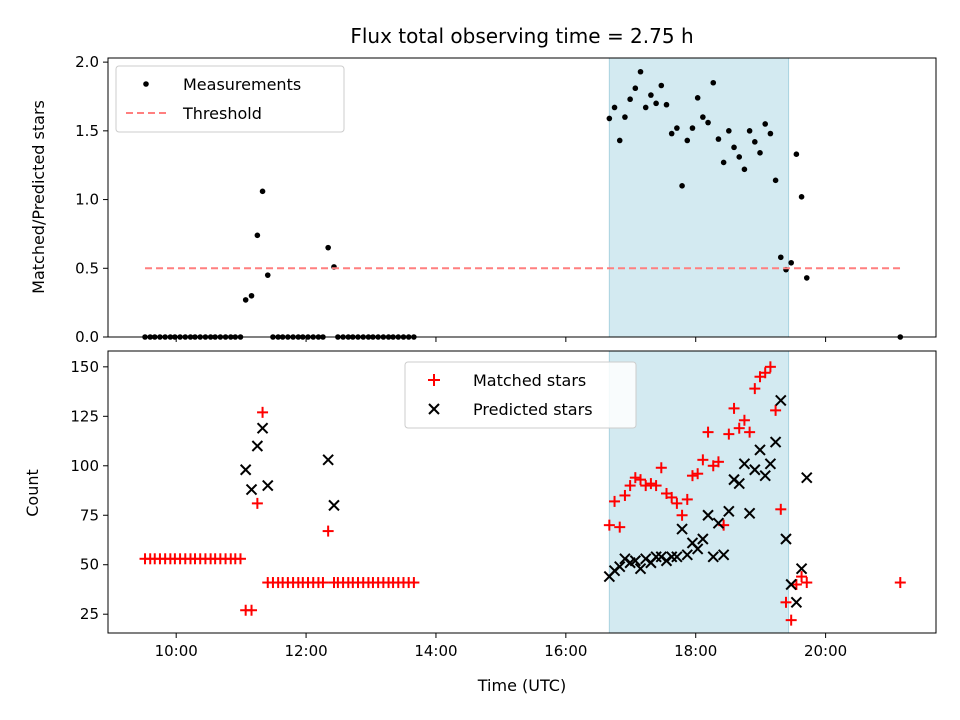  What do you see at coordinates (84, 466) in the screenshot?
I see `count-y-tick-label: 100` at bounding box center [84, 466].